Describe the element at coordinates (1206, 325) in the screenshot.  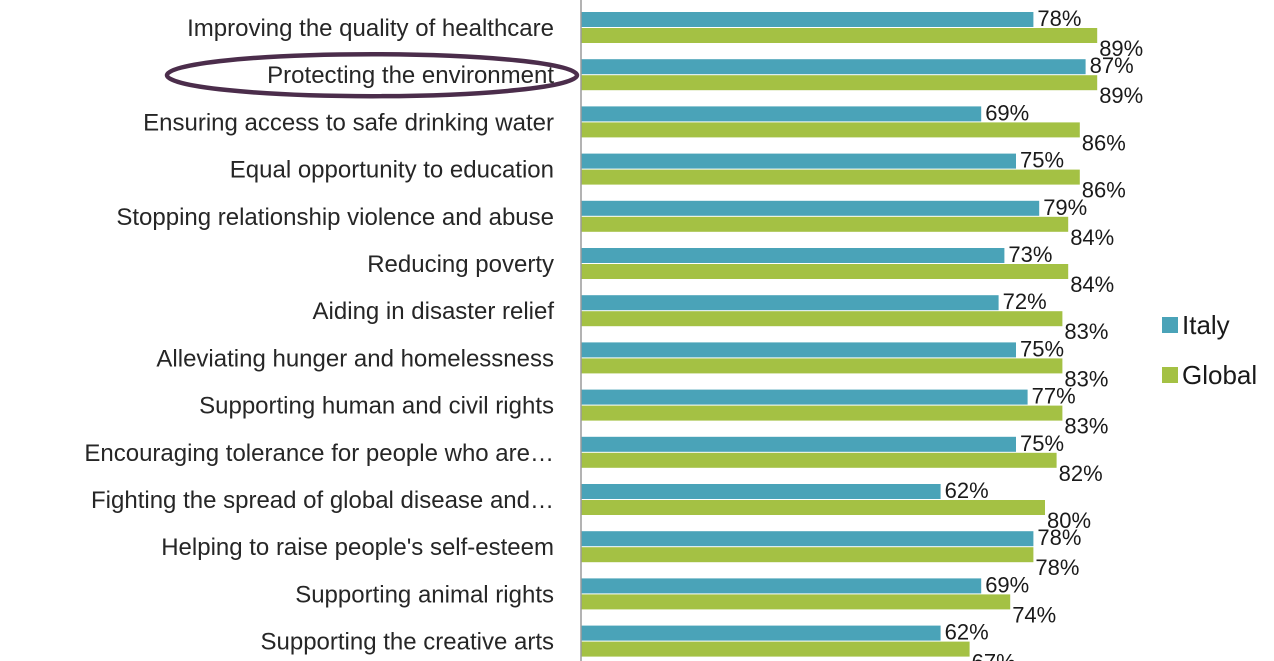
I see `italy-legend-label: Italy` at that location.